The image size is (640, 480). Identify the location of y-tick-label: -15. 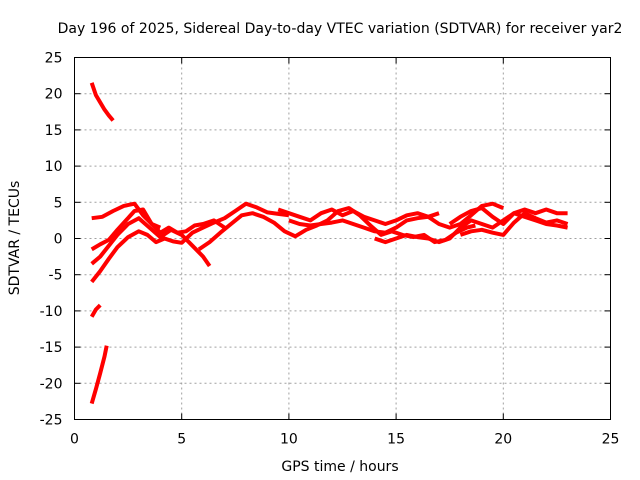
(51, 348).